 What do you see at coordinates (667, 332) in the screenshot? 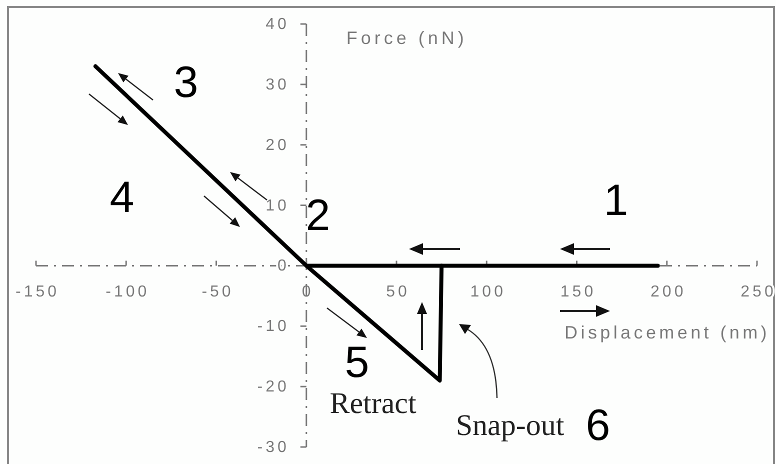
I see `x-axis-title: Displacement (nm)` at bounding box center [667, 332].